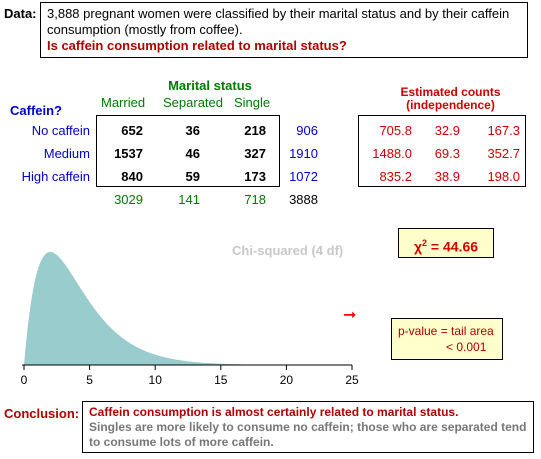  I want to click on p-value-line-2: < 0.001, so click(447, 347).